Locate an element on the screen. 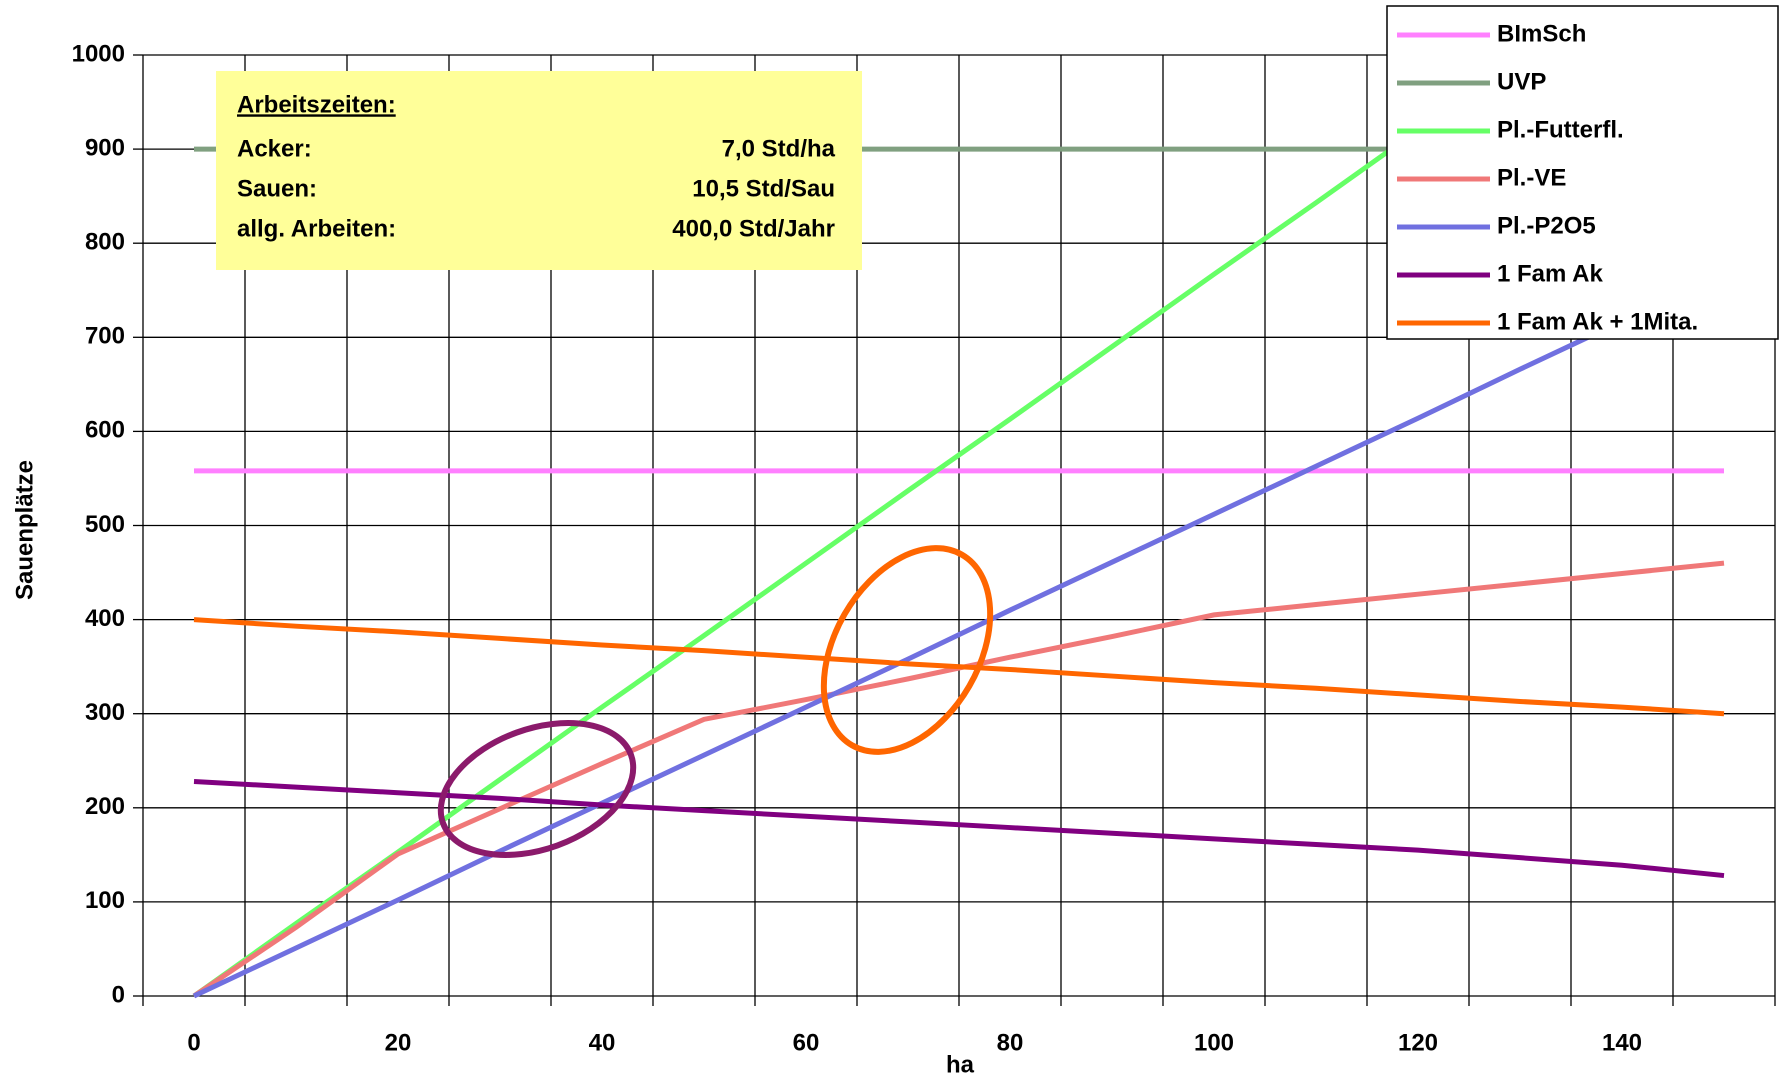 Image resolution: width=1785 pixels, height=1080 pixels. y-tick-label: 1000 is located at coordinates (98, 53).